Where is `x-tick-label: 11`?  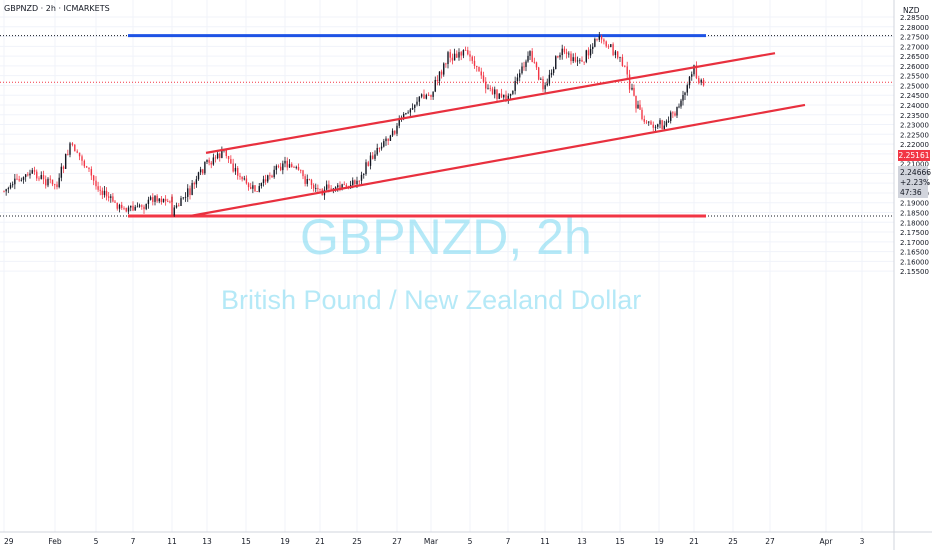
x-tick-label: 11 is located at coordinates (172, 541).